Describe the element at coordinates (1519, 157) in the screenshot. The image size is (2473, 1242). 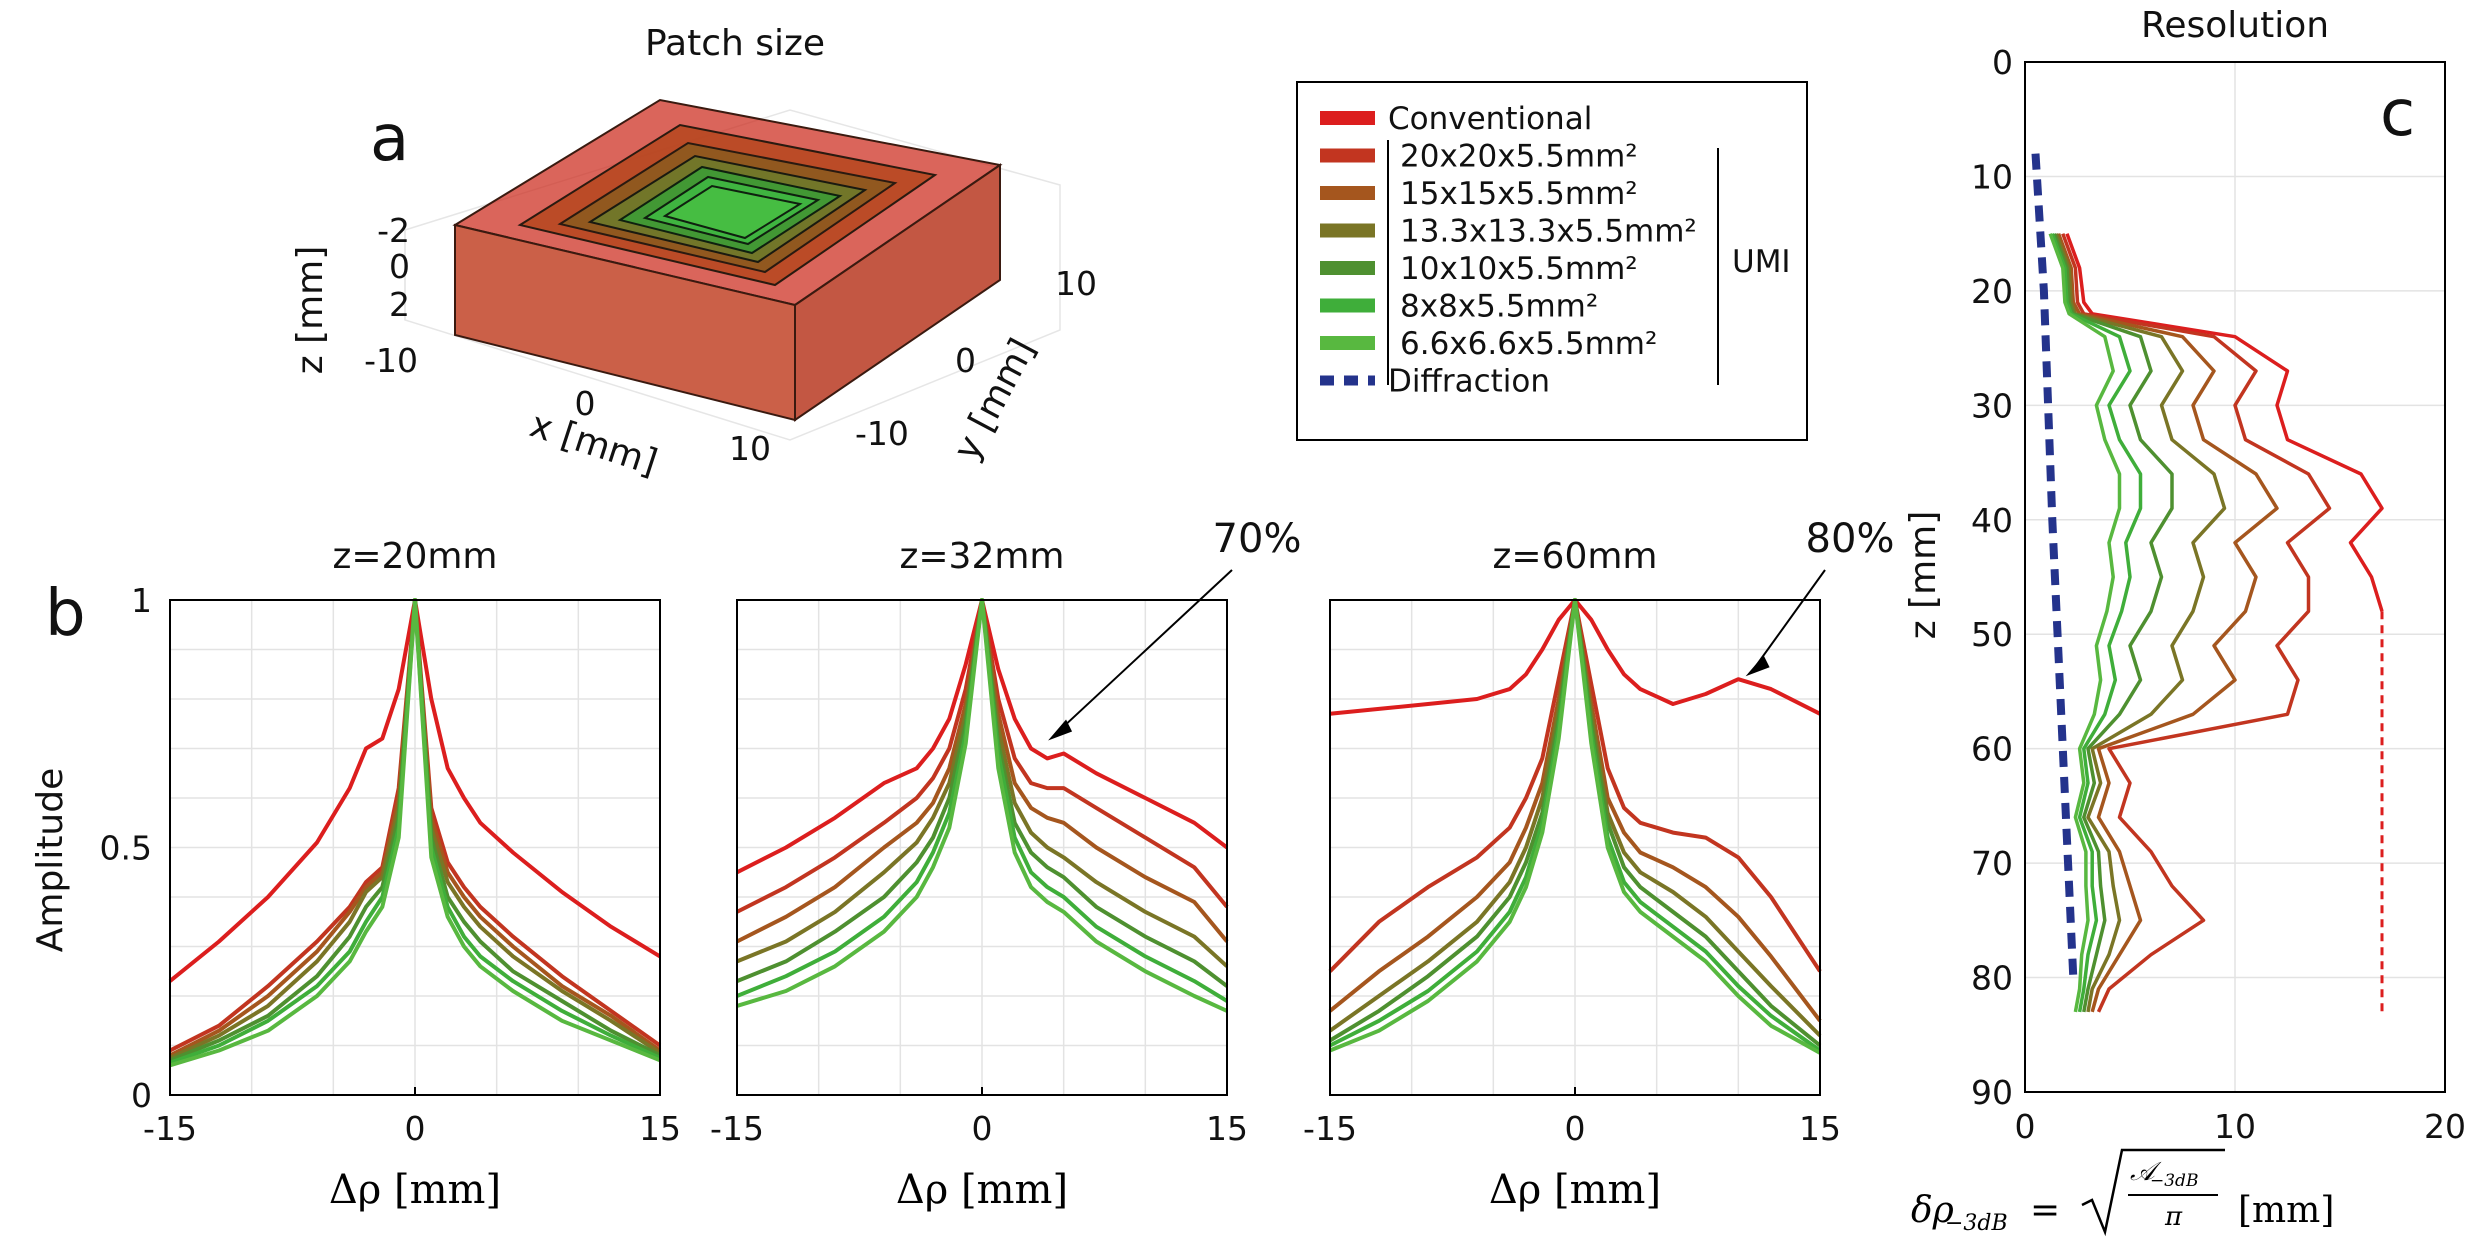
I see `legend-item-label: 20x20x5.5mm²` at that location.